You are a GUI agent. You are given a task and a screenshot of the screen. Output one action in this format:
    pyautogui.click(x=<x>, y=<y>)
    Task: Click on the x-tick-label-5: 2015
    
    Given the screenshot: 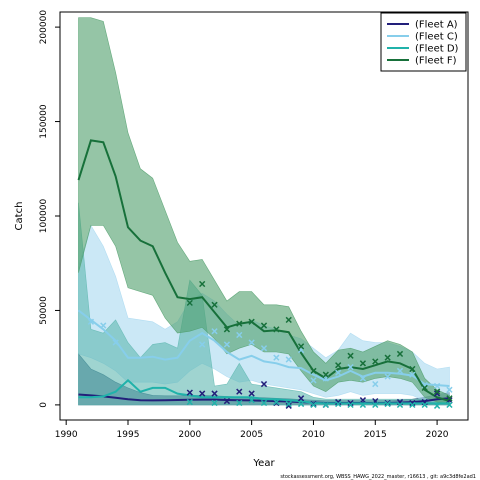 What is the action you would take?
    pyautogui.click(x=375, y=435)
    